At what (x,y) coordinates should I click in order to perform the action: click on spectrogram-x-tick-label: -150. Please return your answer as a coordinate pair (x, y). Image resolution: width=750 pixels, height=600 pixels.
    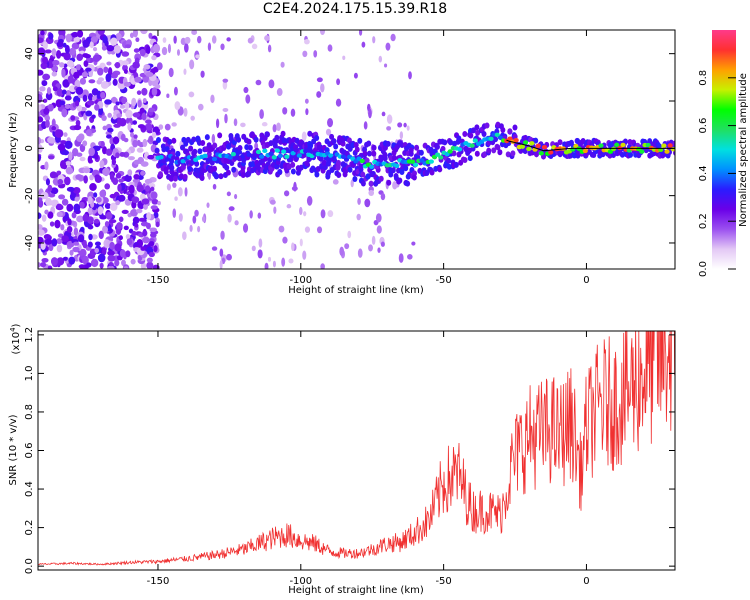
    Looking at the image, I should click on (158, 280).